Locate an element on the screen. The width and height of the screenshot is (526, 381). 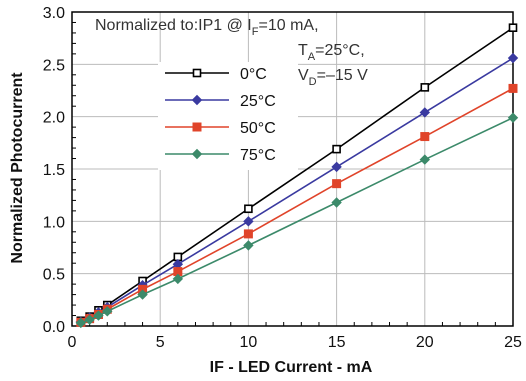
note-line-2: TA=25°C, is located at coordinates (331, 52).